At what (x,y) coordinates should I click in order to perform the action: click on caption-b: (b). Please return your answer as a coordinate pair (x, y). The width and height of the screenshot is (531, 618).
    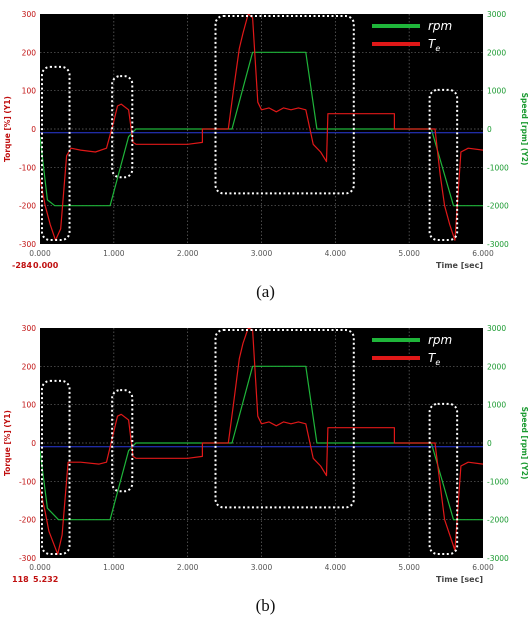
    Looking at the image, I should click on (265, 605).